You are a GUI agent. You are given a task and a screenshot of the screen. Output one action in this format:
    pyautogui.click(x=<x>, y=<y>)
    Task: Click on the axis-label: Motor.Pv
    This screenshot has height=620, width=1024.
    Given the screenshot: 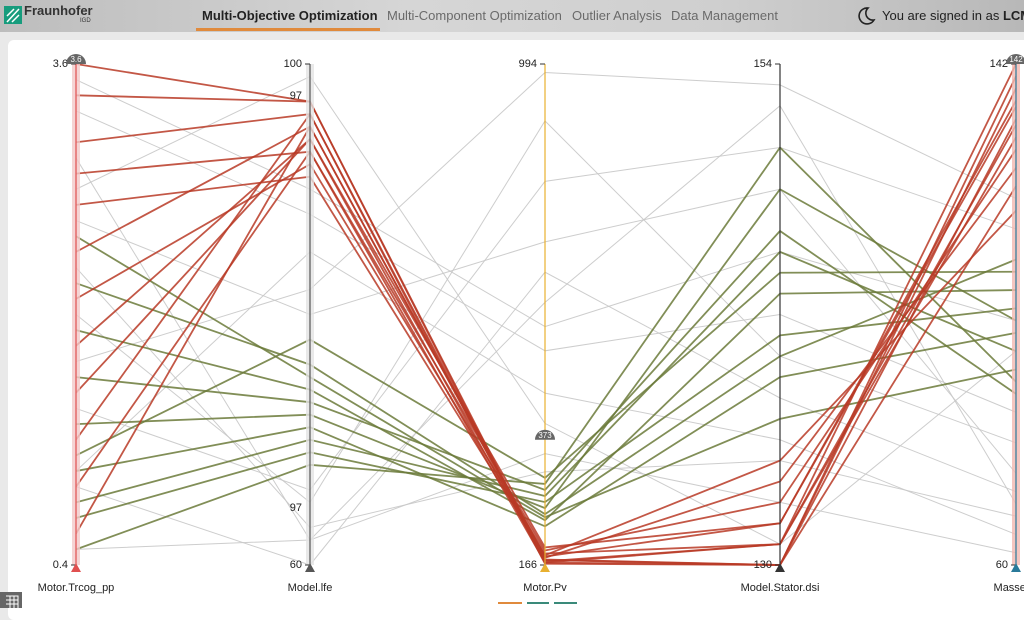 What is the action you would take?
    pyautogui.click(x=545, y=588)
    